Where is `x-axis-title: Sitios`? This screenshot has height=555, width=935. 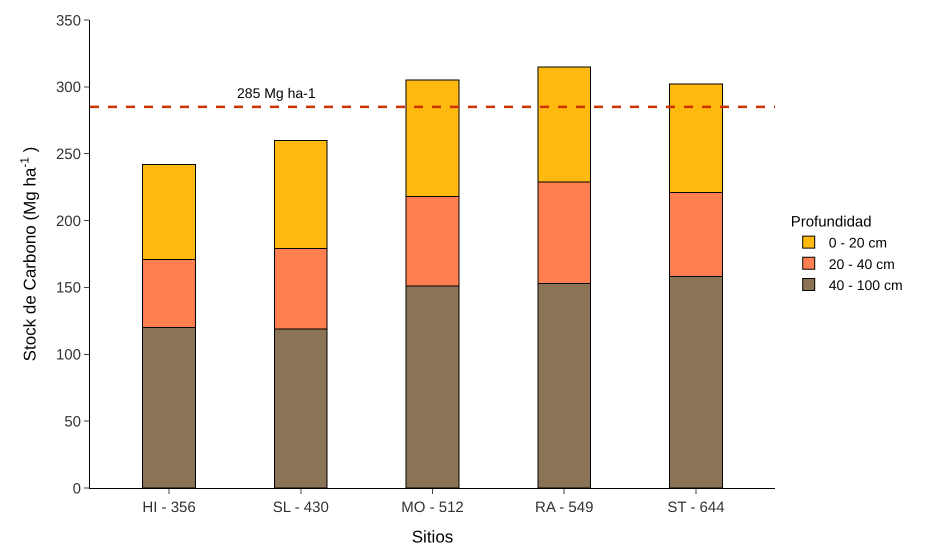 x-axis-title: Sitios is located at coordinates (433, 536).